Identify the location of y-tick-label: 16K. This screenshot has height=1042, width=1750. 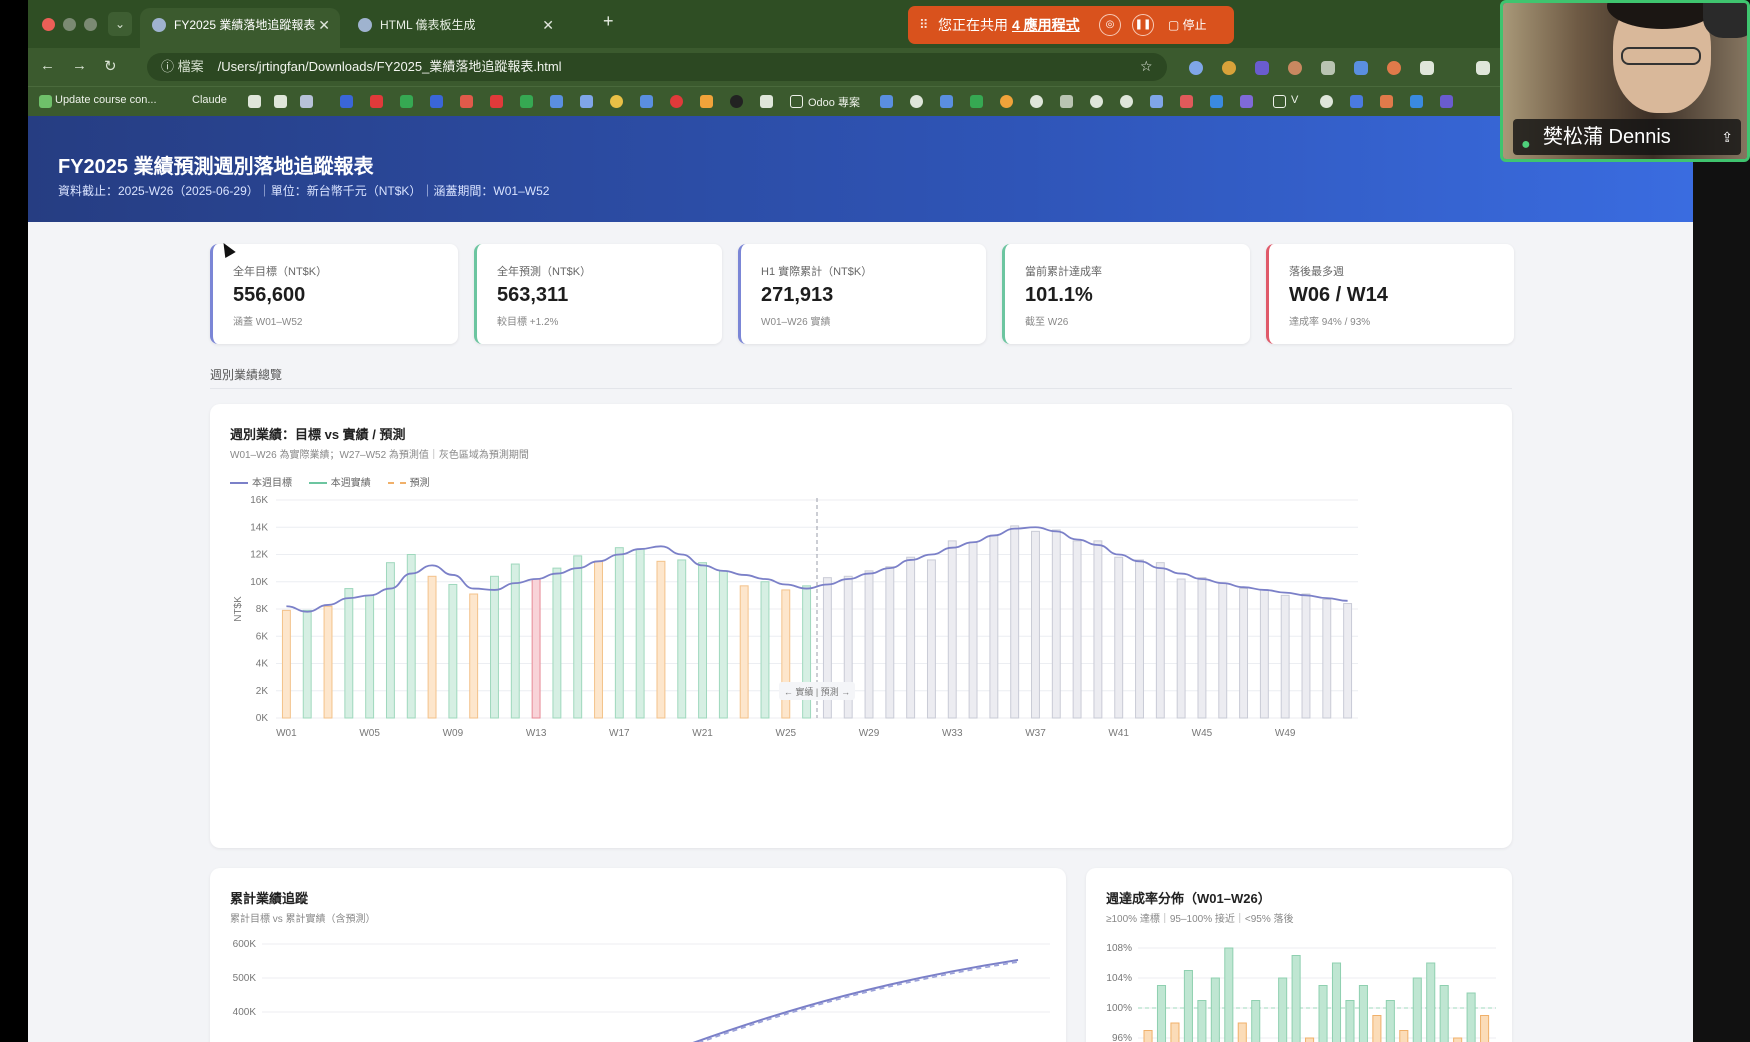
(259, 500).